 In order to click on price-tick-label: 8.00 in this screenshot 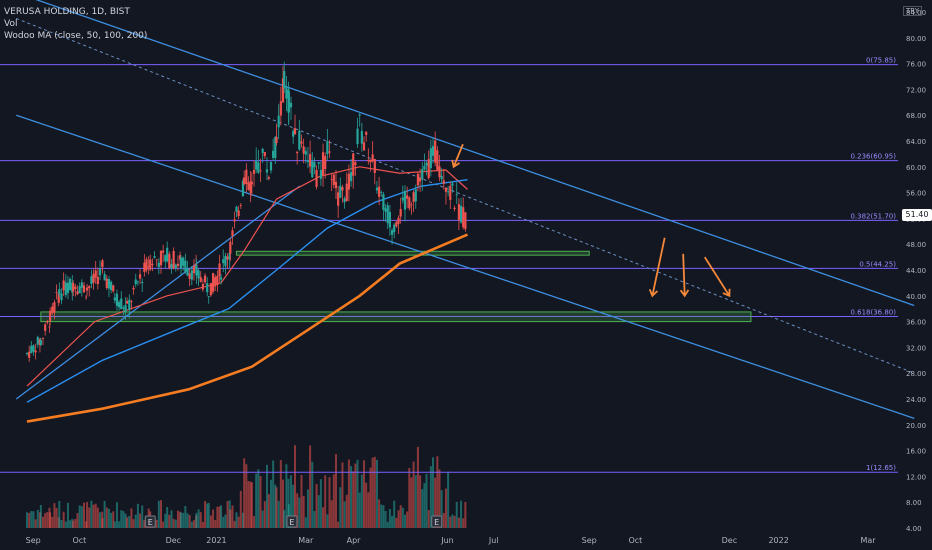, I will do `click(914, 503)`.